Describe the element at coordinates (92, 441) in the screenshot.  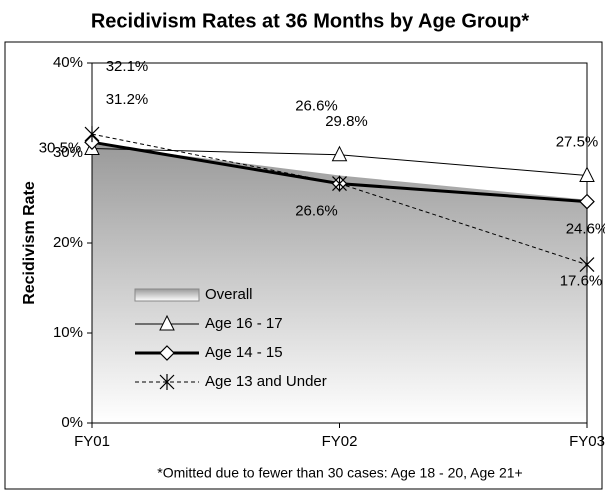
I see `x-tick-label: FY01` at that location.